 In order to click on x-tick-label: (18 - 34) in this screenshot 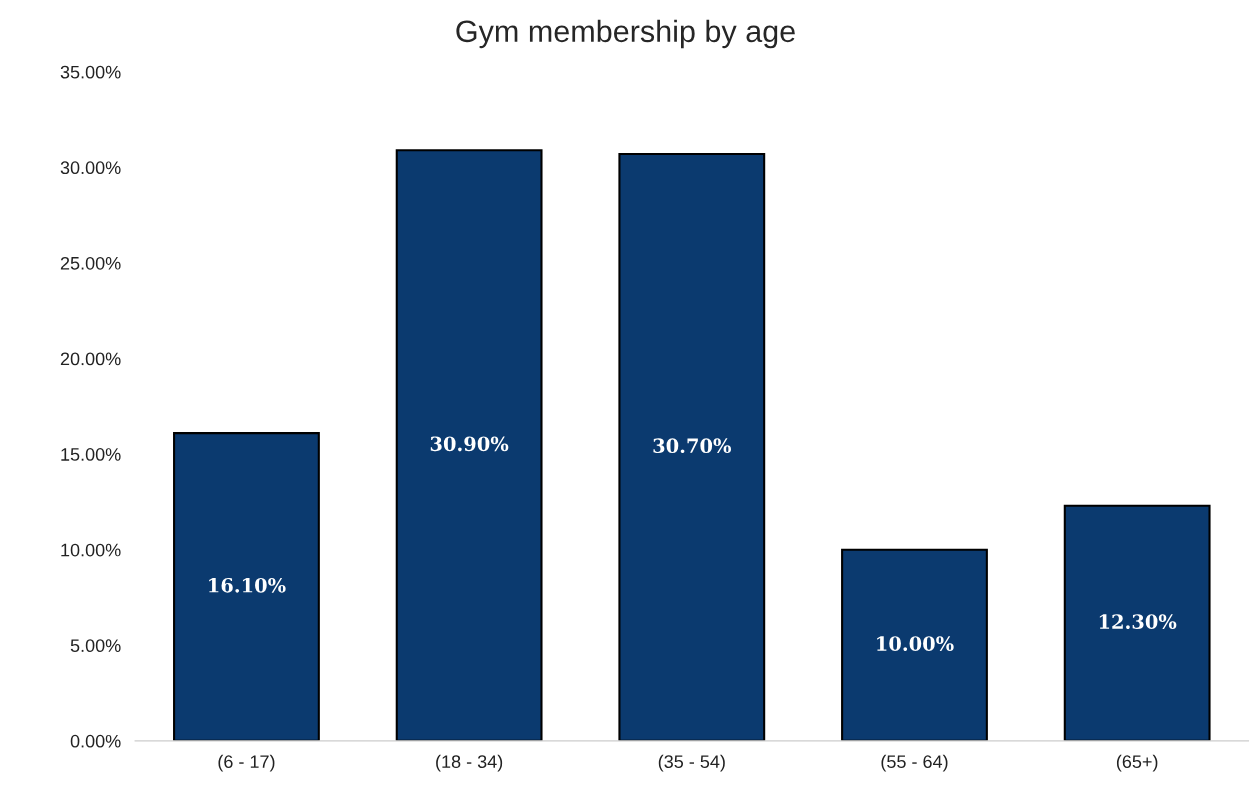, I will do `click(469, 763)`.